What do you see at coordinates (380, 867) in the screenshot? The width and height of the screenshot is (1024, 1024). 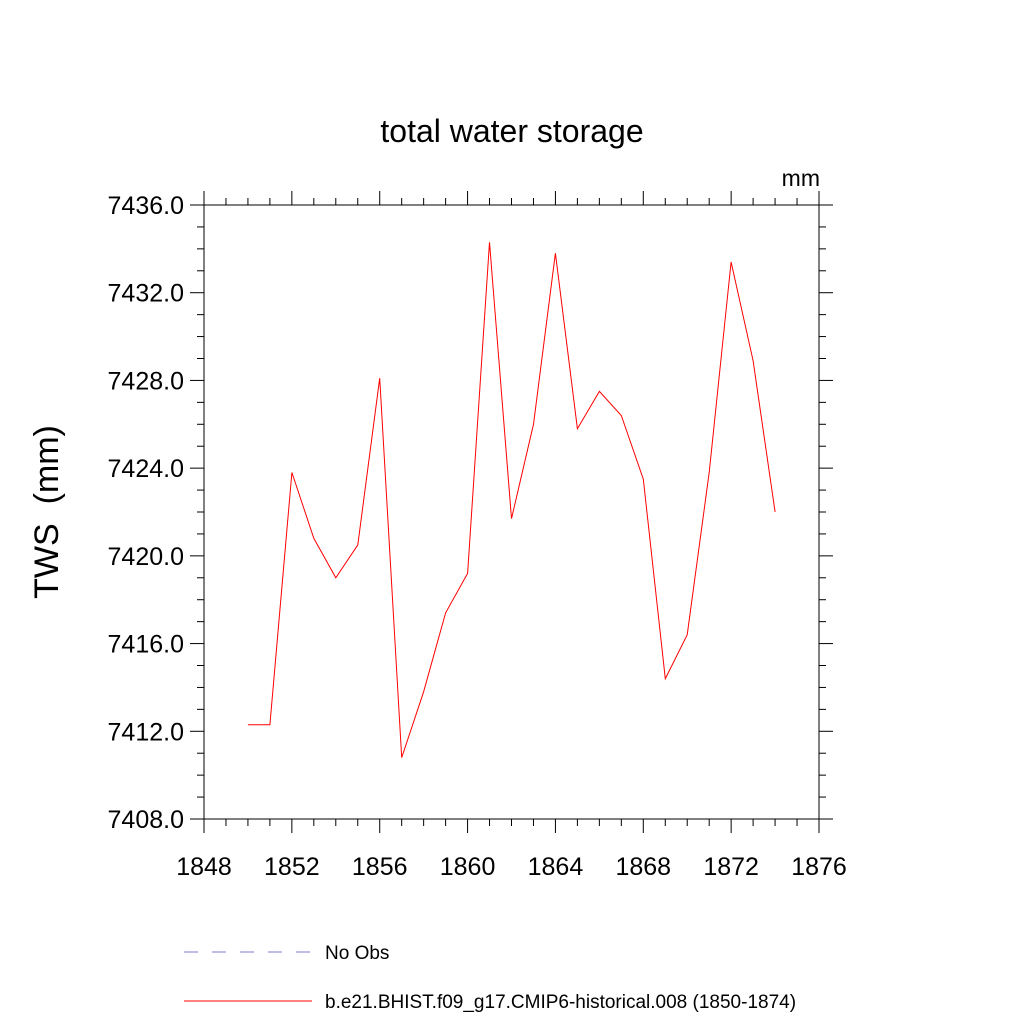 I see `x-tick-label: 1856` at bounding box center [380, 867].